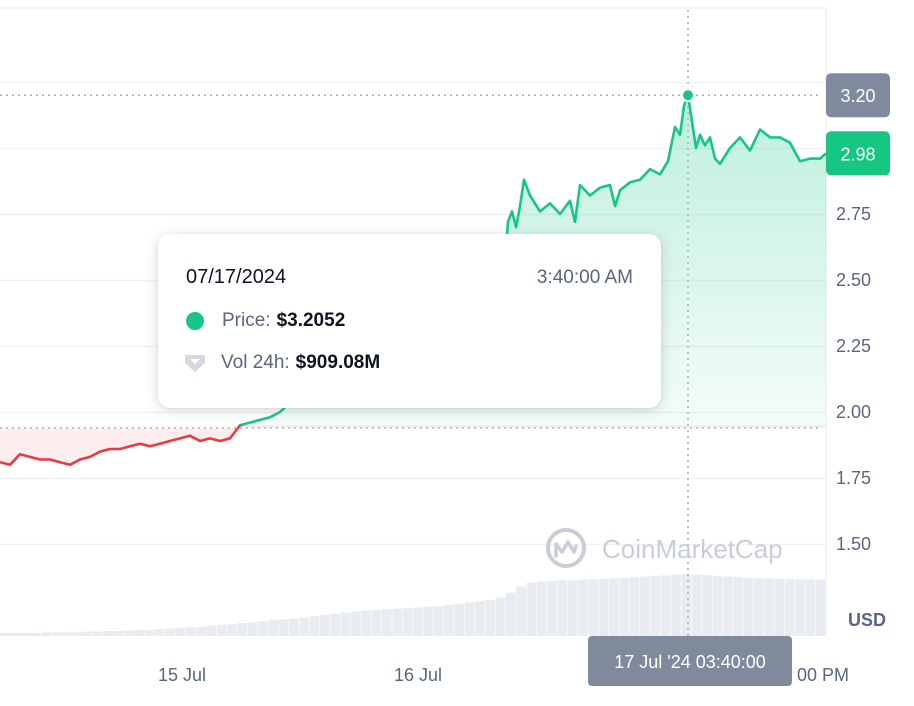  I want to click on y-axis: 1.50 1.75 2.00 2.25 2.50 2.75 USD, so click(861, 417).